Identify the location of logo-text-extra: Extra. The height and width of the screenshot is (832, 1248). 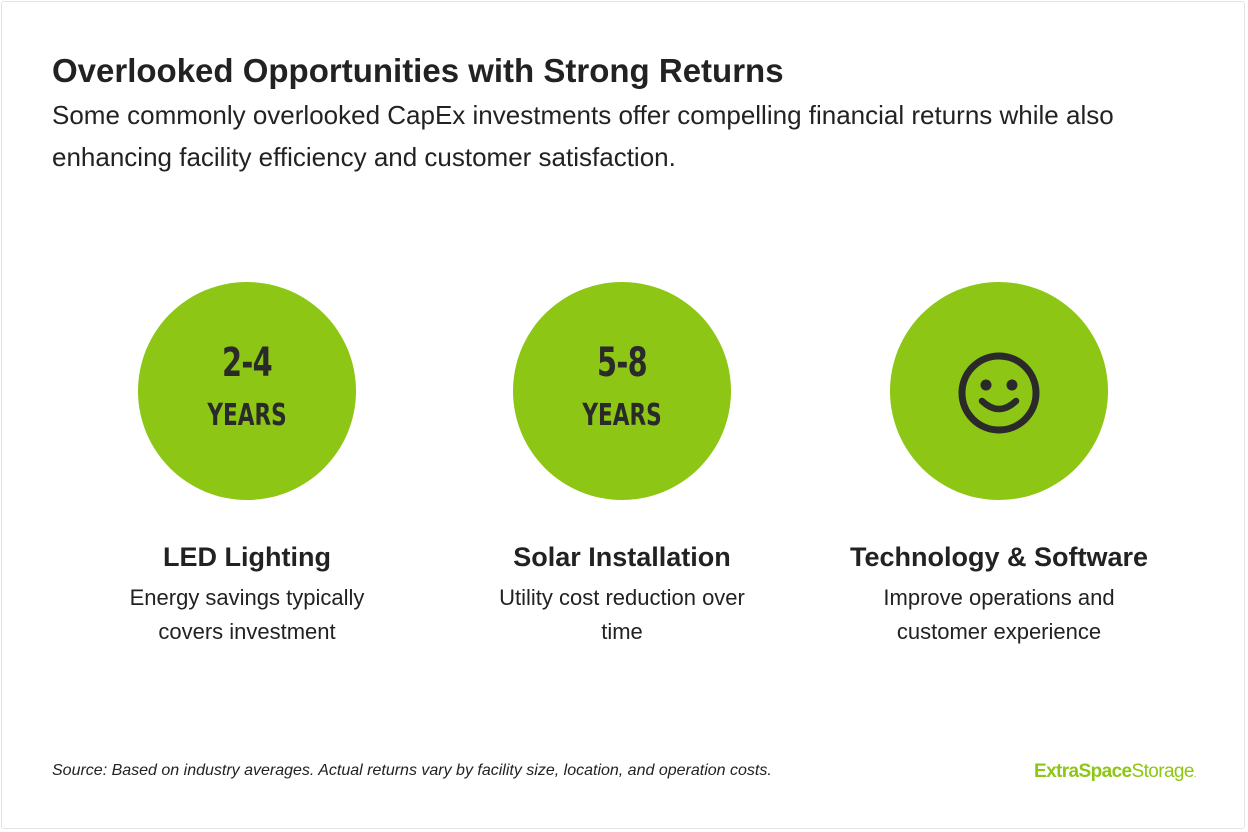
(1056, 771).